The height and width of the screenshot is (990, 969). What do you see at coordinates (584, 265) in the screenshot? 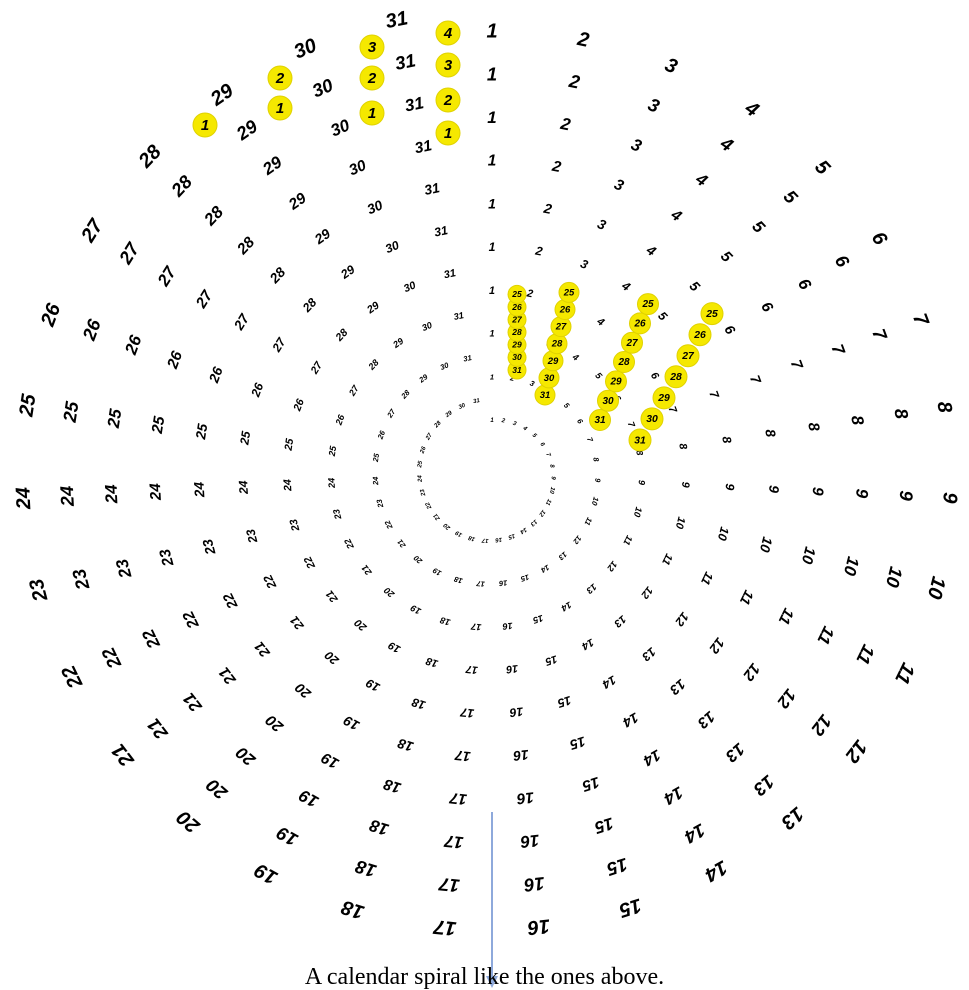
I see `spiral-day-label: 3` at bounding box center [584, 265].